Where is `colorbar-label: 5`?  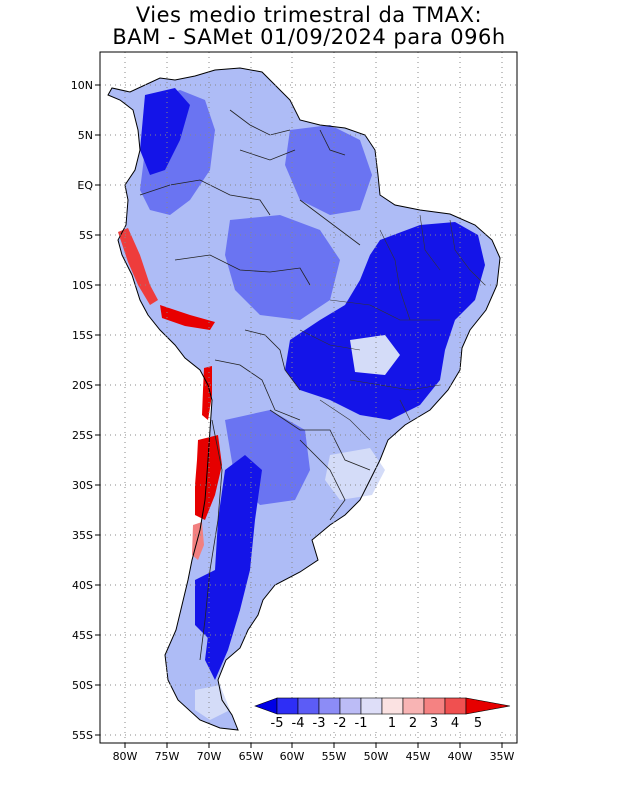 colorbar-label: 5 is located at coordinates (478, 723).